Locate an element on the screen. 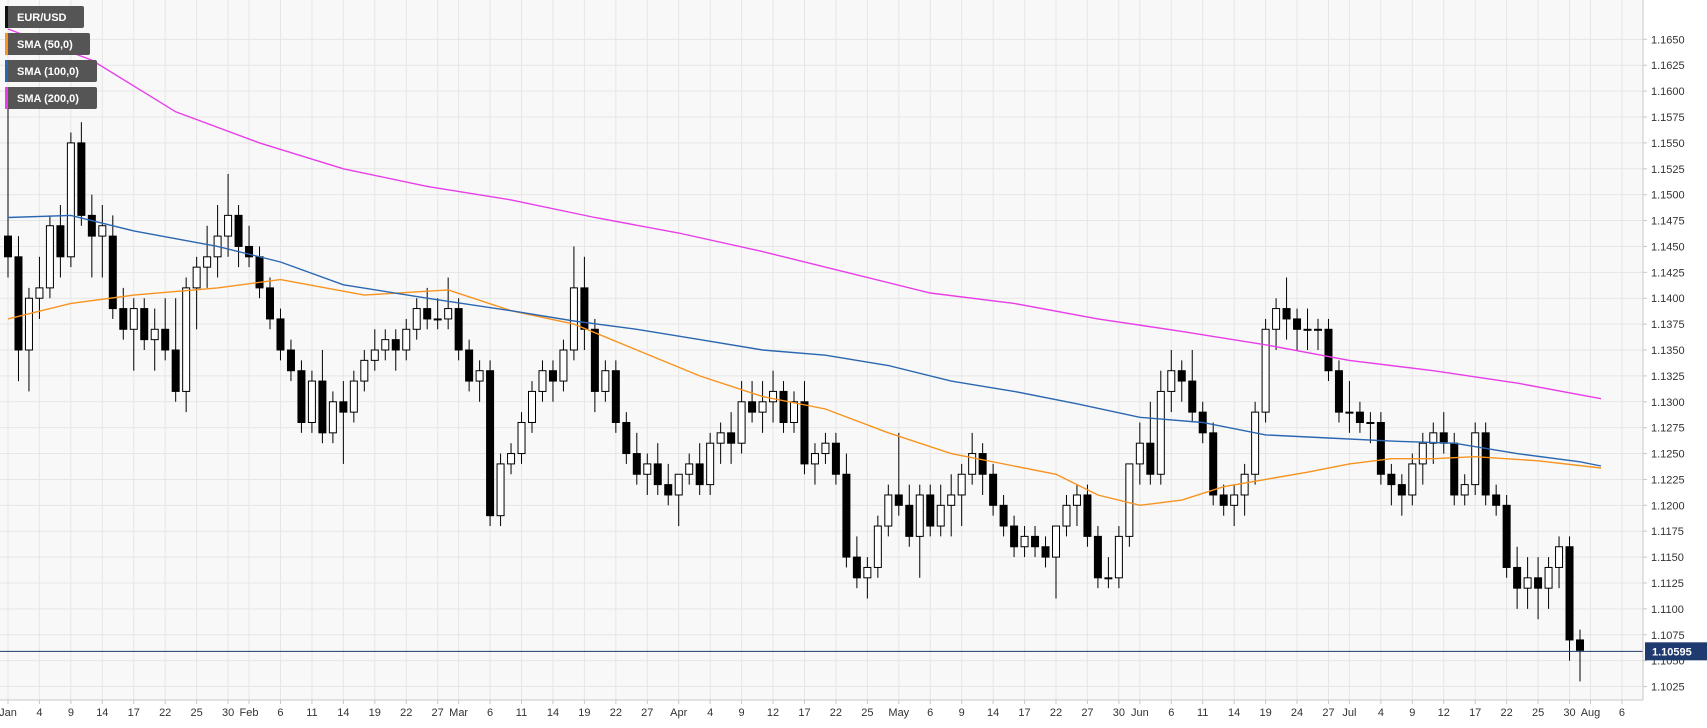 Image resolution: width=1707 pixels, height=728 pixels. legend-item-sma100-bg is located at coordinates (51, 71).